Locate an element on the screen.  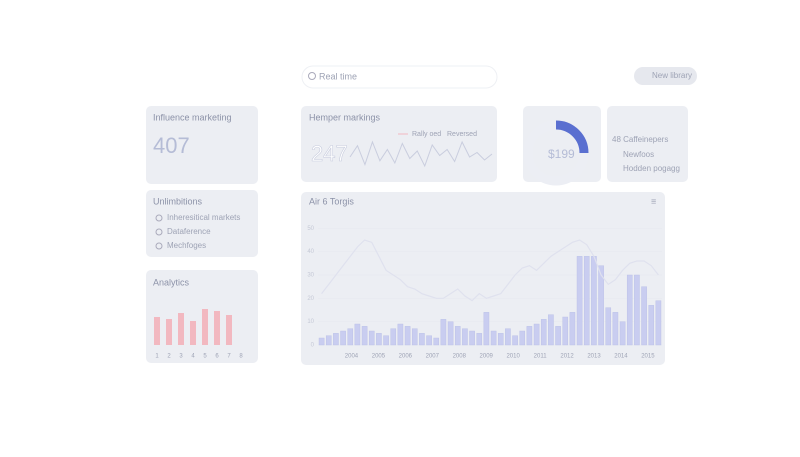
donut-label: $199 is located at coordinates (561, 154).